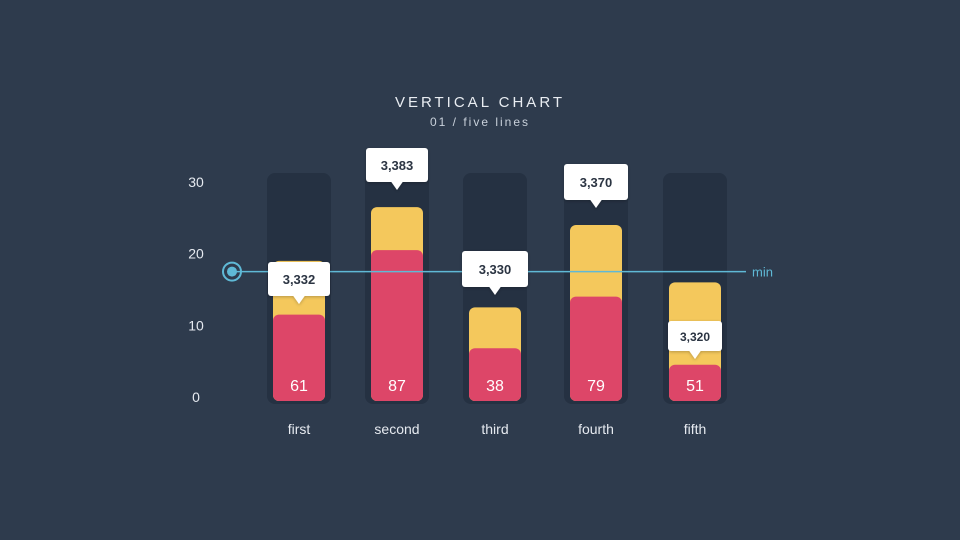 The height and width of the screenshot is (540, 960). Describe the element at coordinates (596, 429) in the screenshot. I see `x-category-label: fourth` at that location.